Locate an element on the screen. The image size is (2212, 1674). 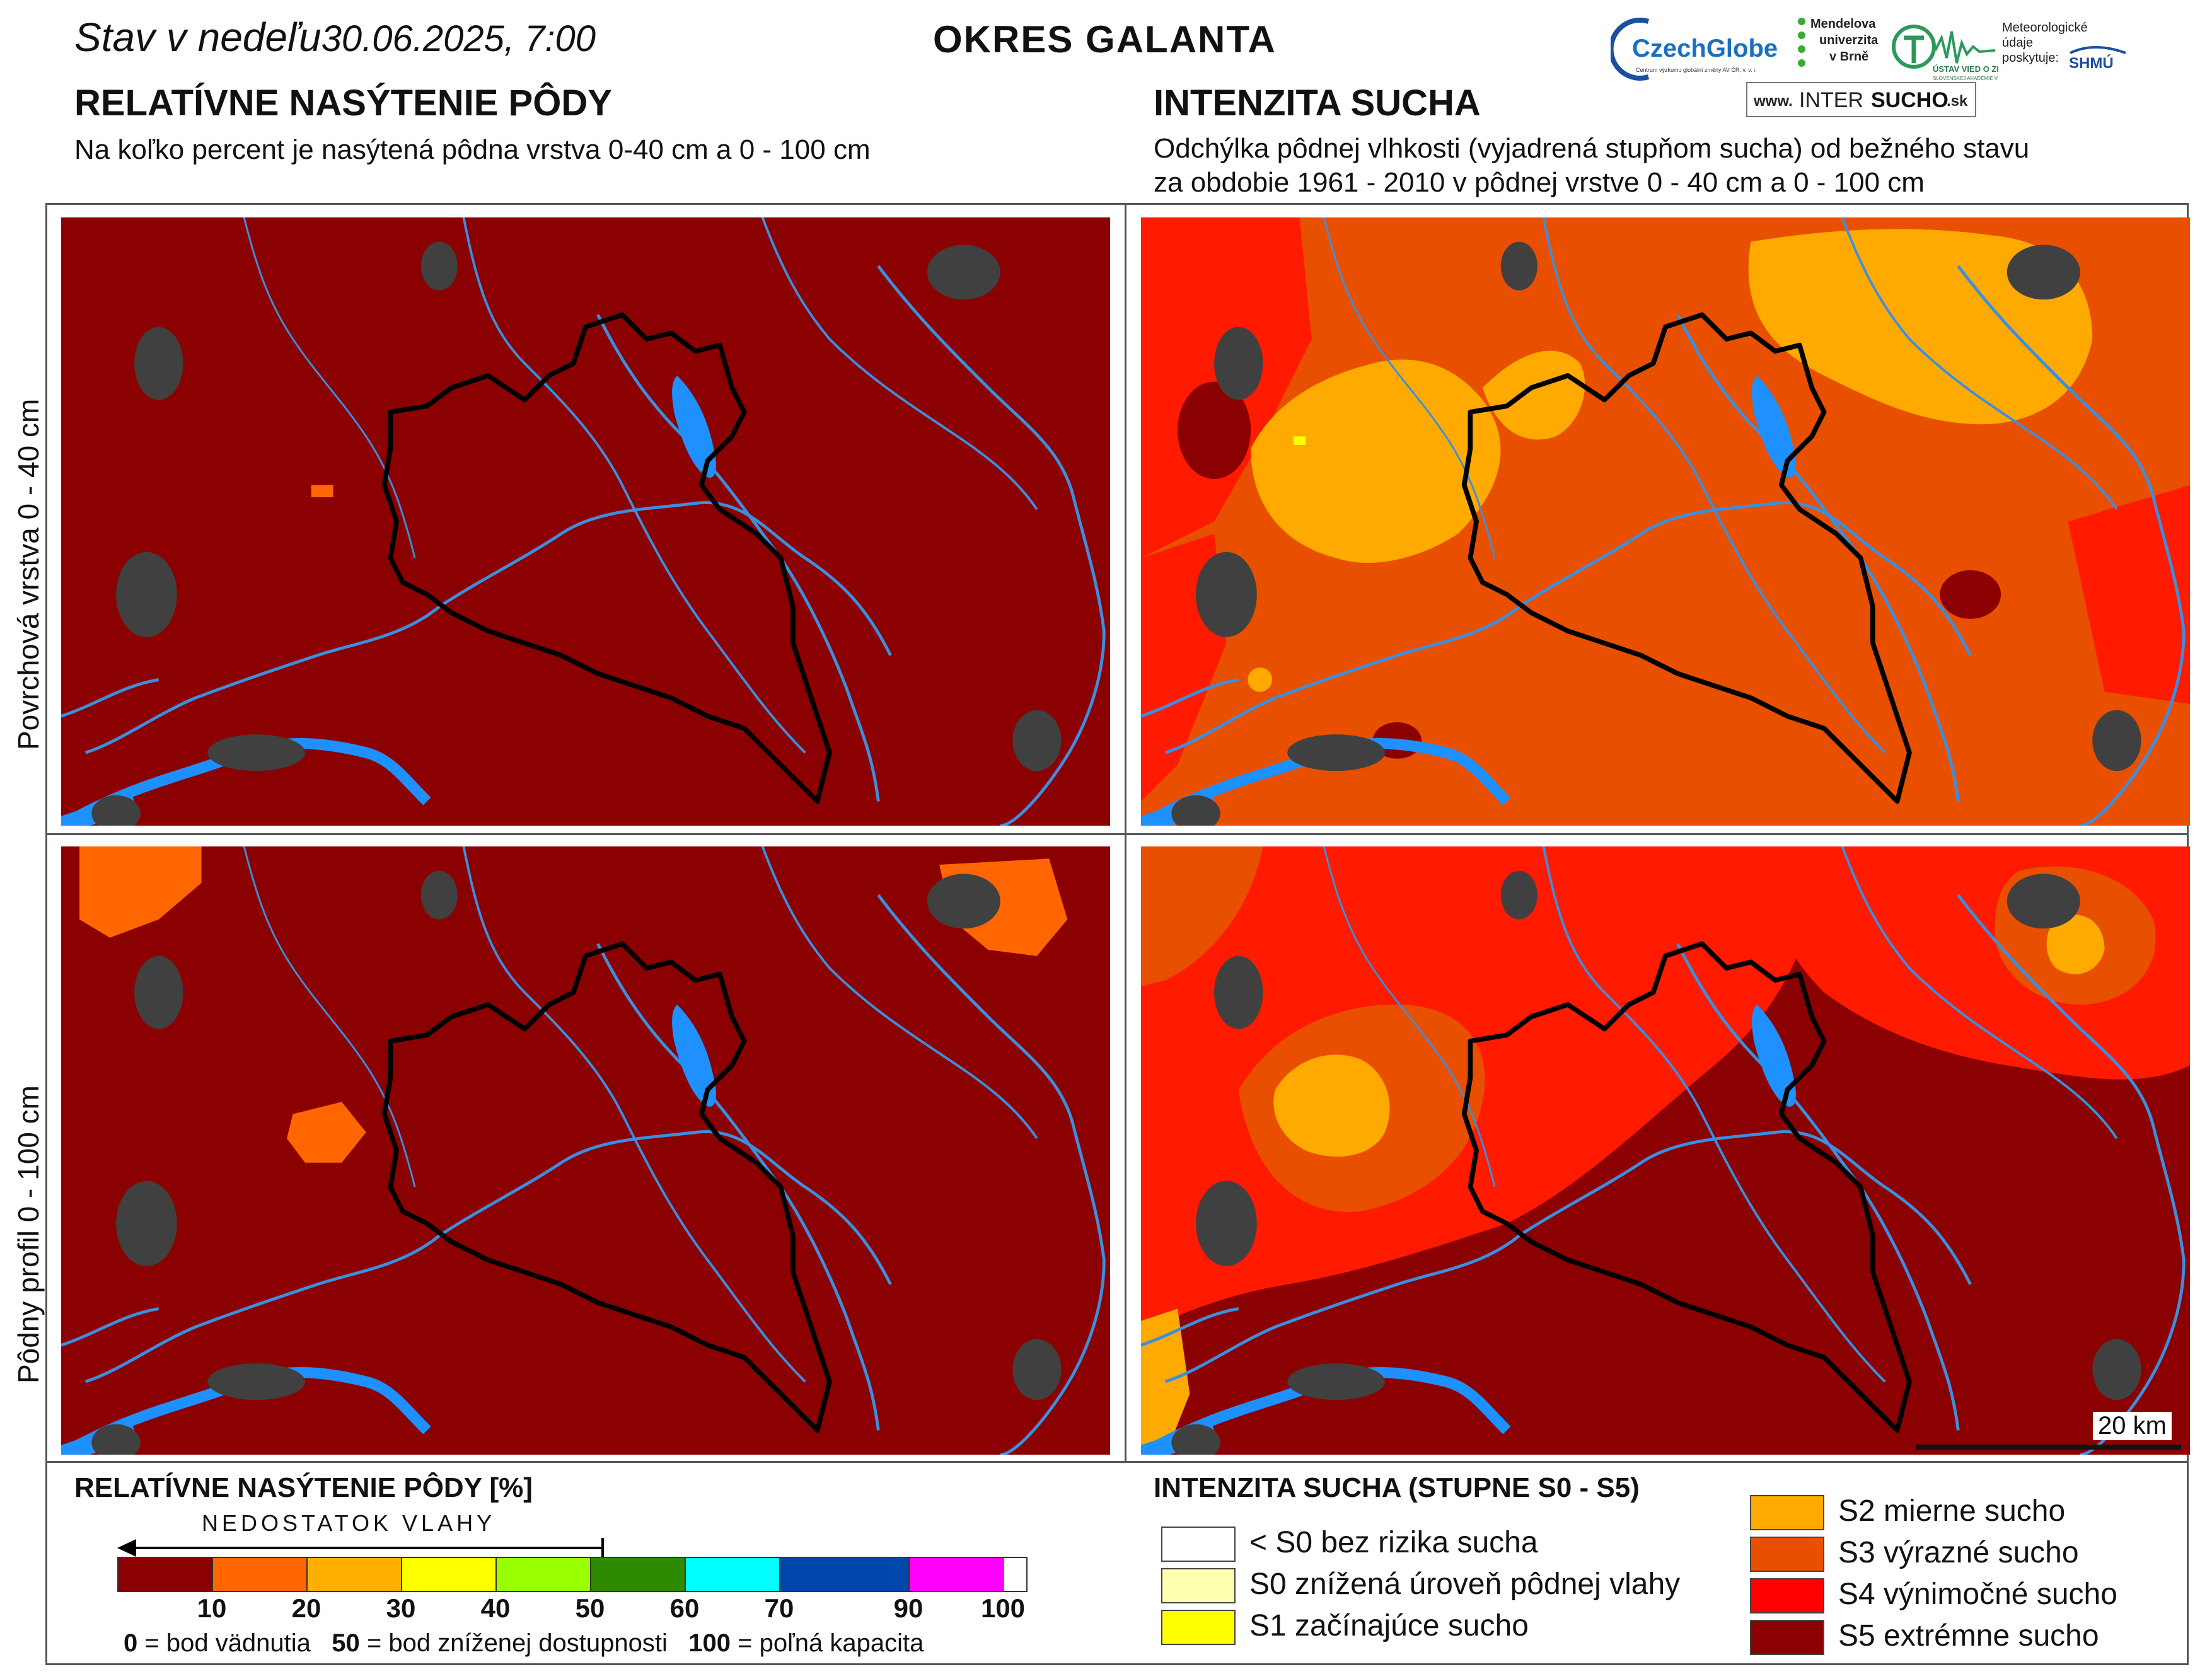
drought-s1-patch is located at coordinates (1299, 440).